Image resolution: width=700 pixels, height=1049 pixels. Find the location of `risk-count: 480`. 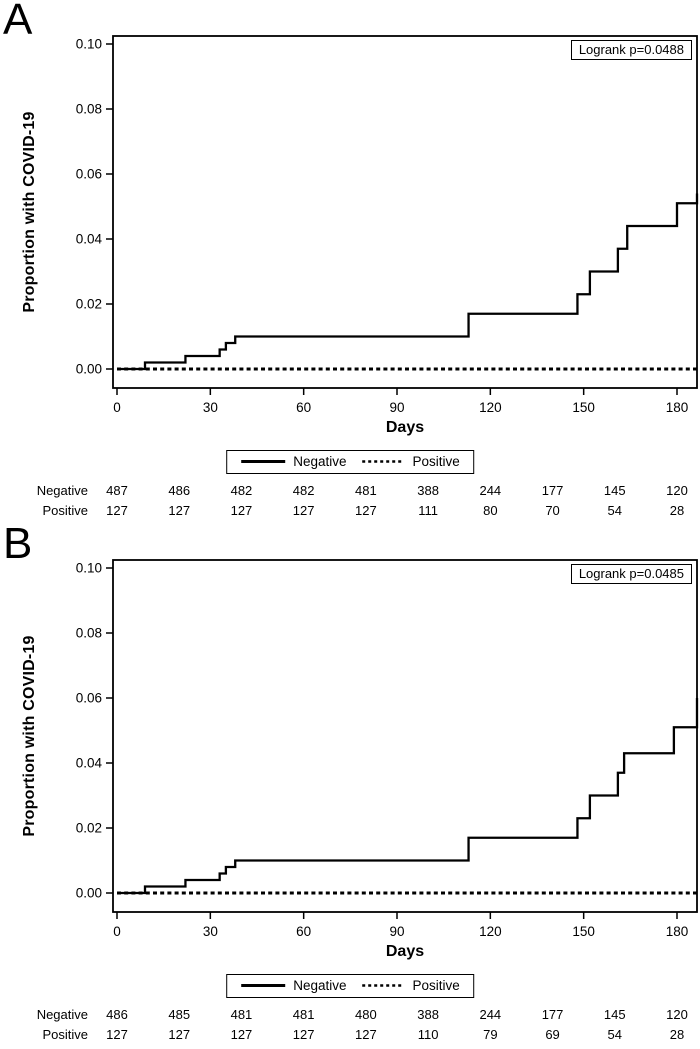

risk-count: 480 is located at coordinates (366, 1014).